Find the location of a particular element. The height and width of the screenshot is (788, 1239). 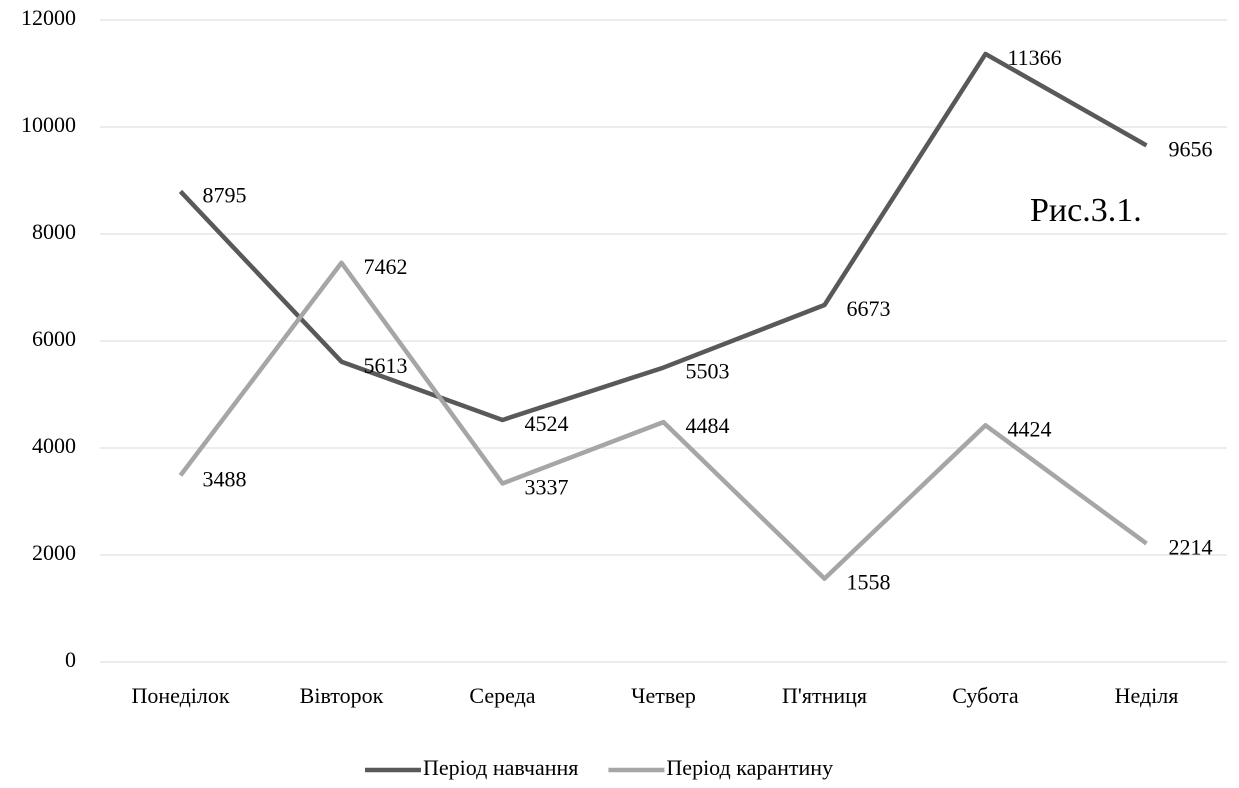

y-tick-label: 0 is located at coordinates (70, 659).